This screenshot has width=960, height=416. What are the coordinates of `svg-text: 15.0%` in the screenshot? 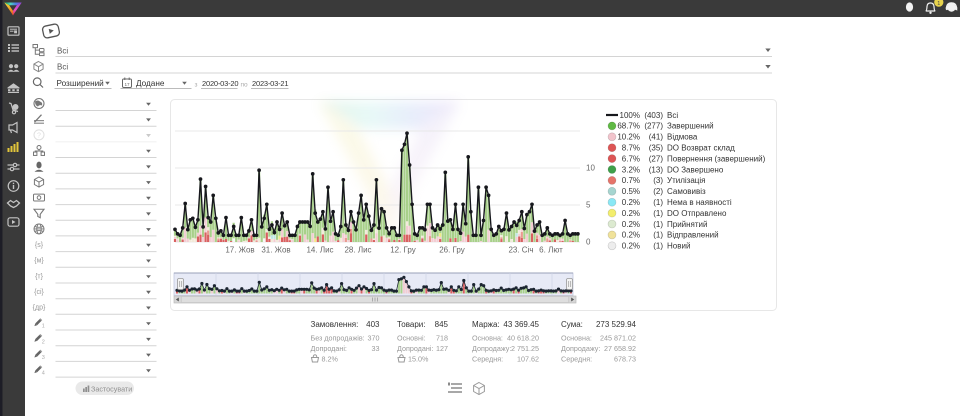 It's located at (418, 359).